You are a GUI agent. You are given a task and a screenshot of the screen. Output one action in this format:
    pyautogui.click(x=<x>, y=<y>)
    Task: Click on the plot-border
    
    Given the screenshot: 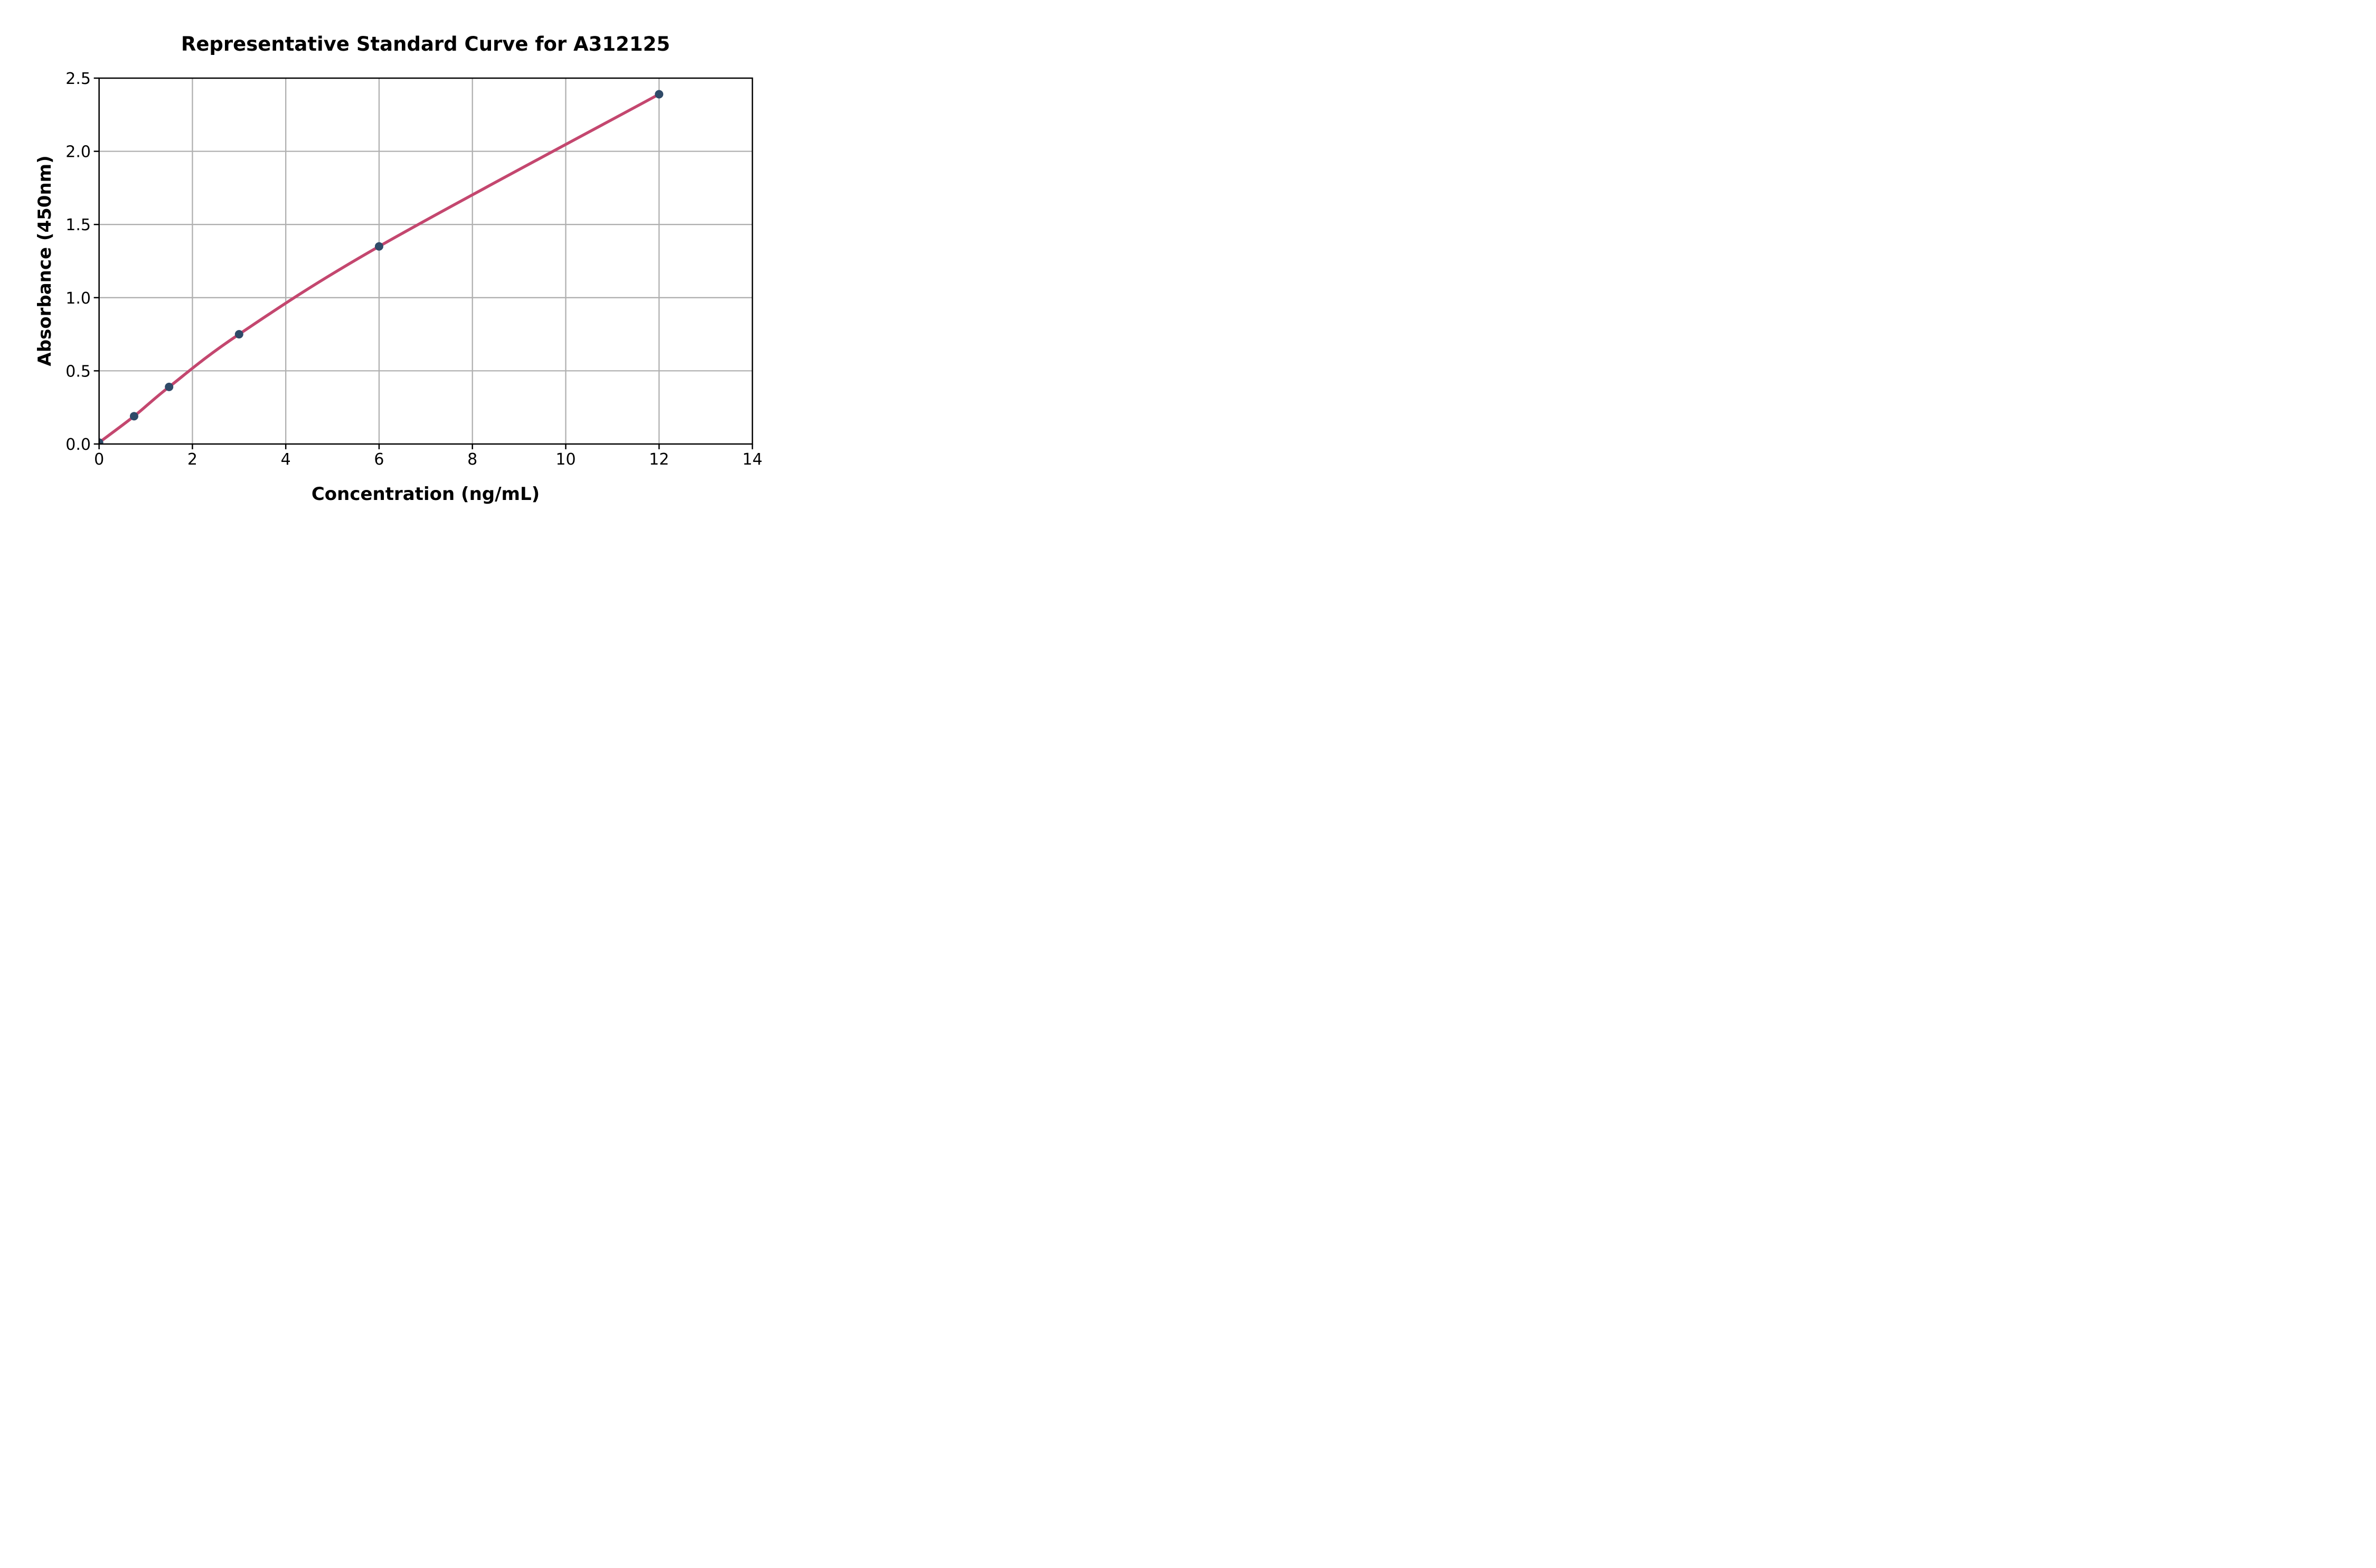 What is the action you would take?
    pyautogui.click(x=425, y=261)
    